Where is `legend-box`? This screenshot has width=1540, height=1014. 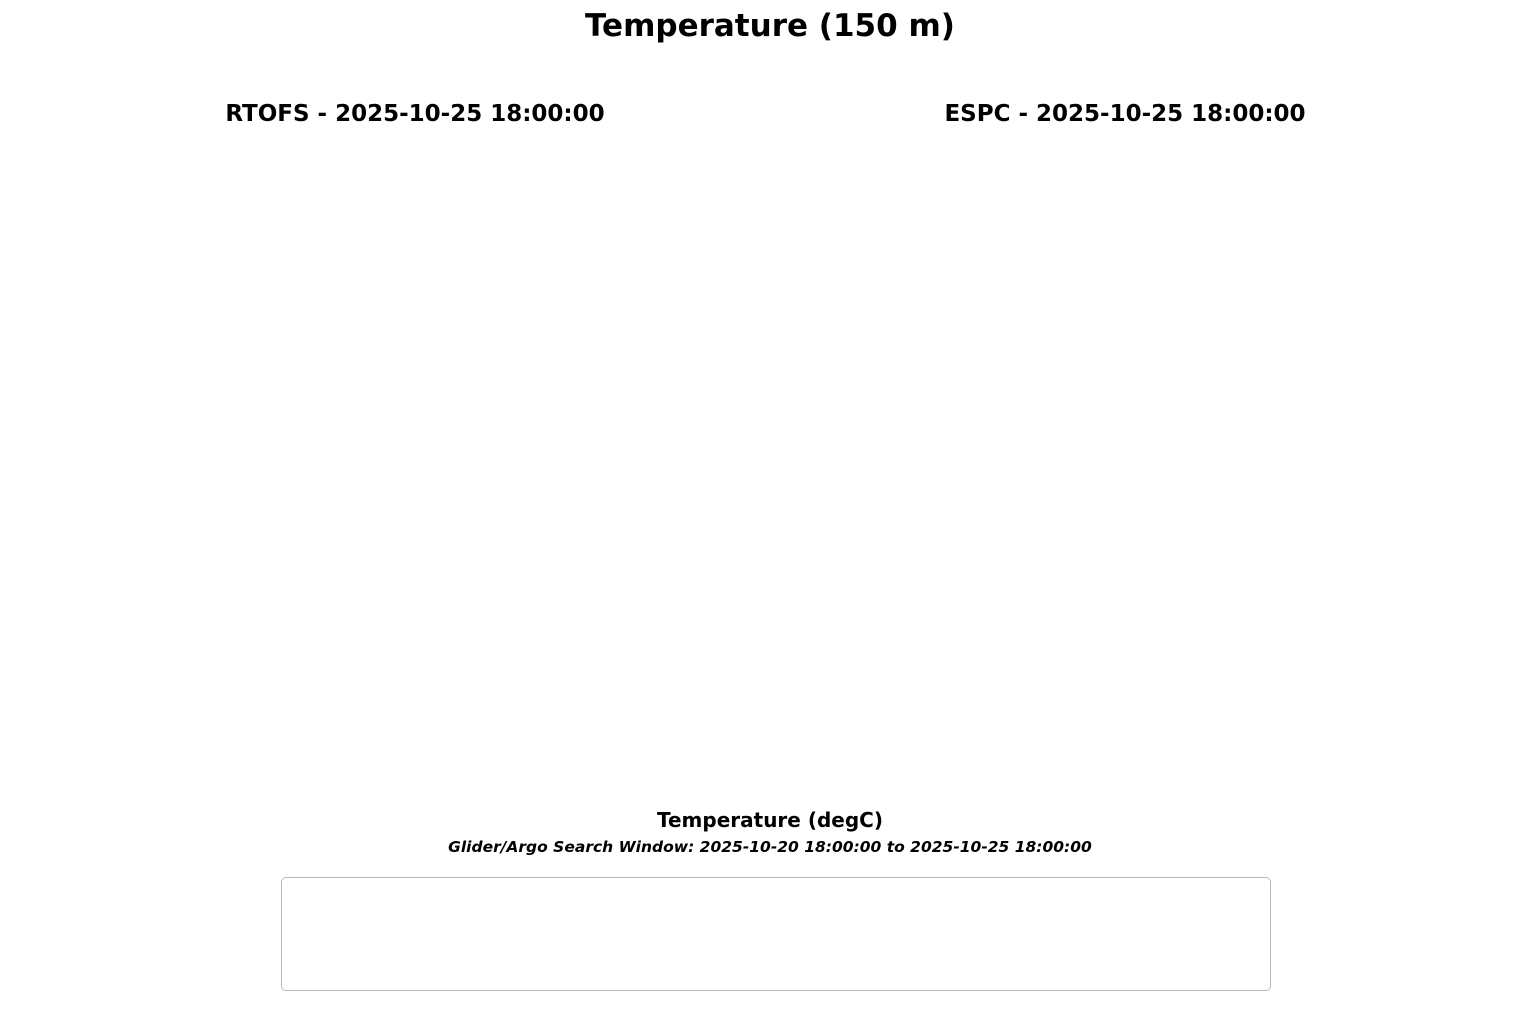
legend-box is located at coordinates (776, 934).